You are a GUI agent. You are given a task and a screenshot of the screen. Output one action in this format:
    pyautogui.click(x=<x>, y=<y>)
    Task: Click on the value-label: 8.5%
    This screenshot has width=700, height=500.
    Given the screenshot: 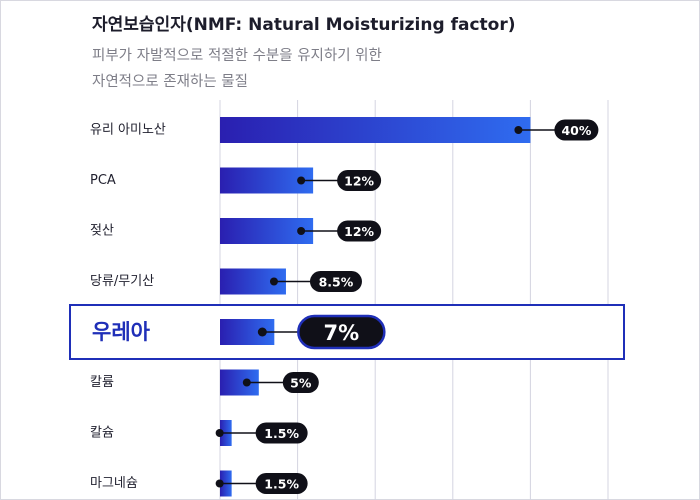 What is the action you would take?
    pyautogui.click(x=336, y=282)
    